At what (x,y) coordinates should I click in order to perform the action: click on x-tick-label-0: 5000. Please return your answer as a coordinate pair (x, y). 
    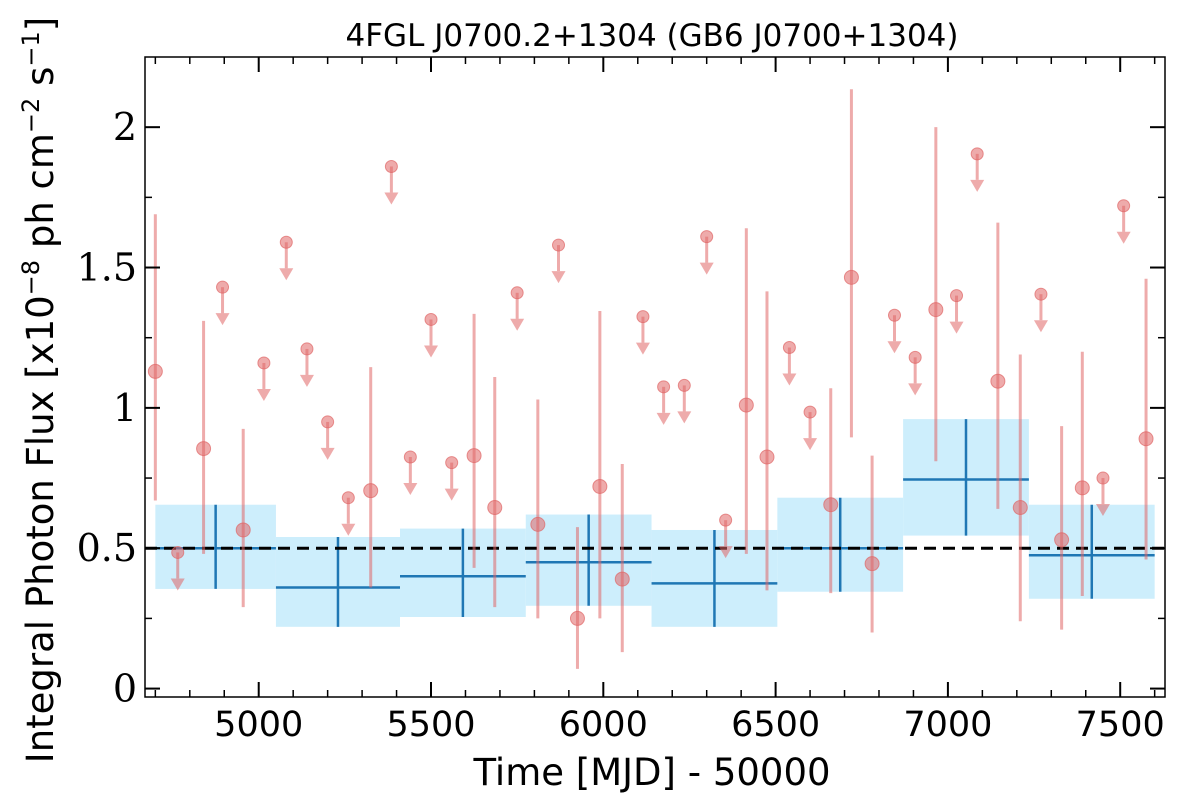
    Looking at the image, I should click on (258, 725).